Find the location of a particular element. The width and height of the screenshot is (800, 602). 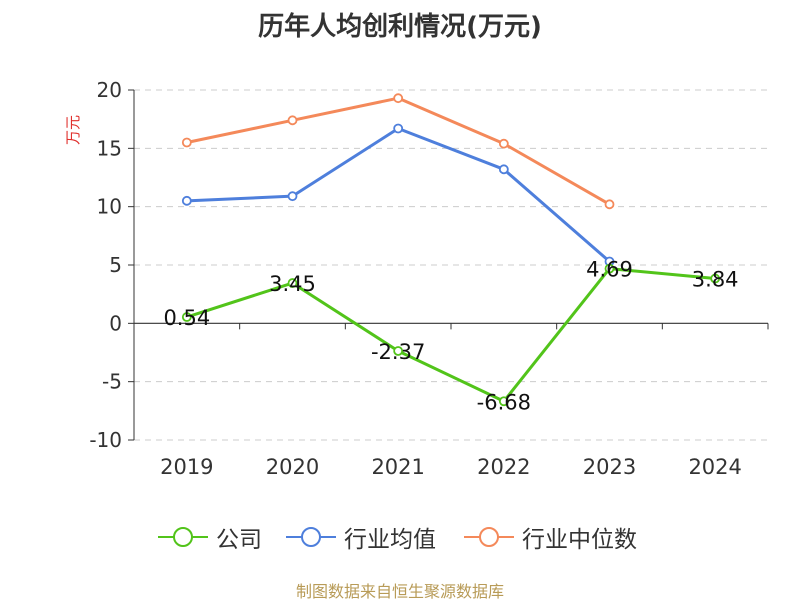

data-label: 3.45 is located at coordinates (292, 284).